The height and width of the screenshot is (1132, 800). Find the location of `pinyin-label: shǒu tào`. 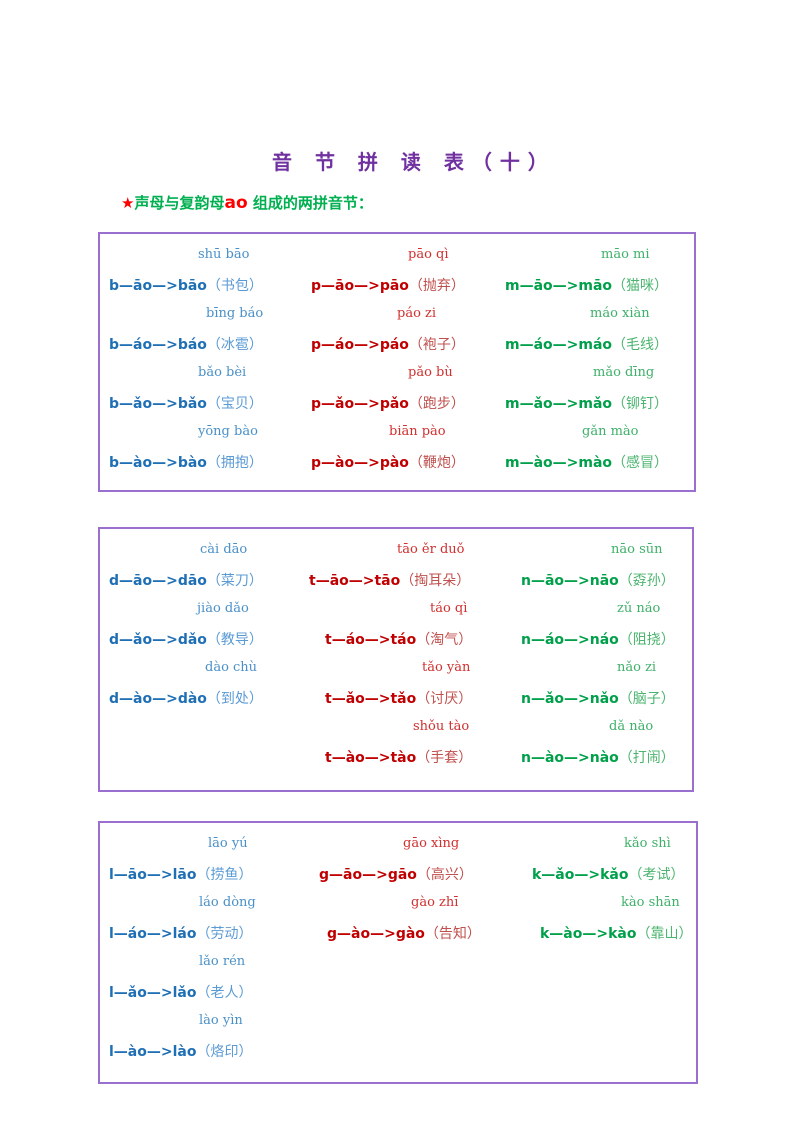

pinyin-label: shǒu tào is located at coordinates (441, 726).